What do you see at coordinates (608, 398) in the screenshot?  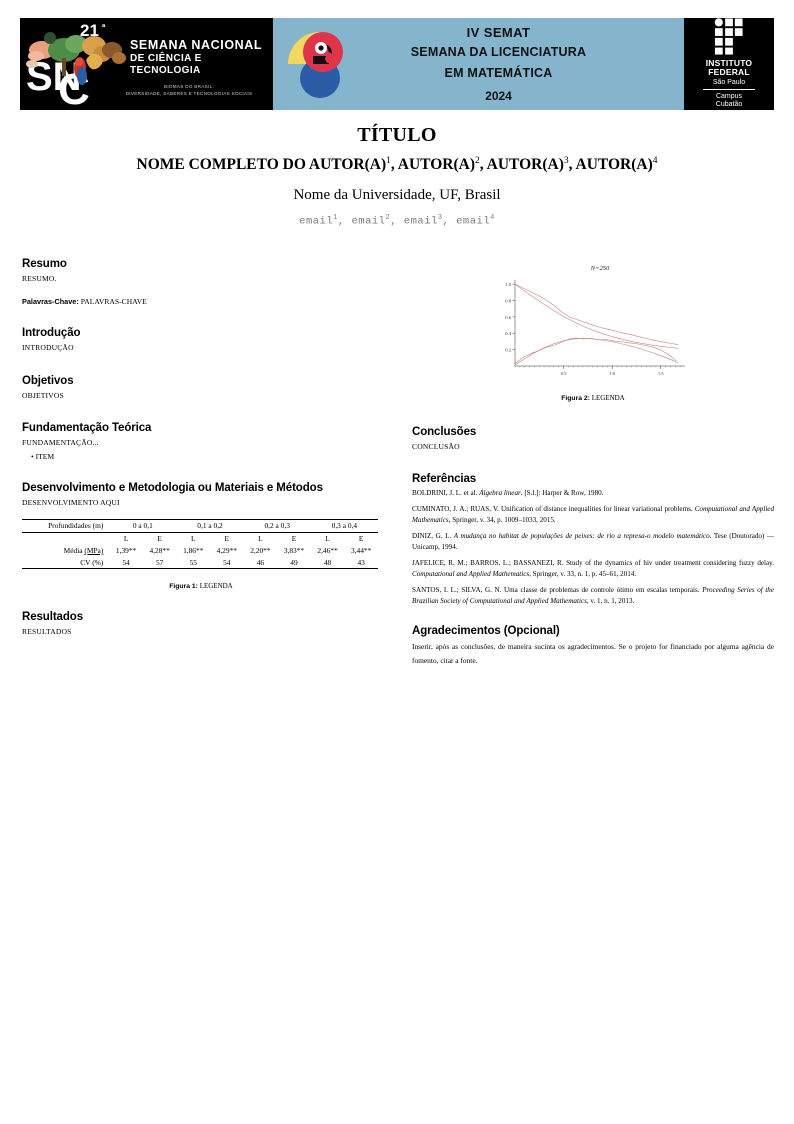 I see `figure2-text: LEGENDA` at bounding box center [608, 398].